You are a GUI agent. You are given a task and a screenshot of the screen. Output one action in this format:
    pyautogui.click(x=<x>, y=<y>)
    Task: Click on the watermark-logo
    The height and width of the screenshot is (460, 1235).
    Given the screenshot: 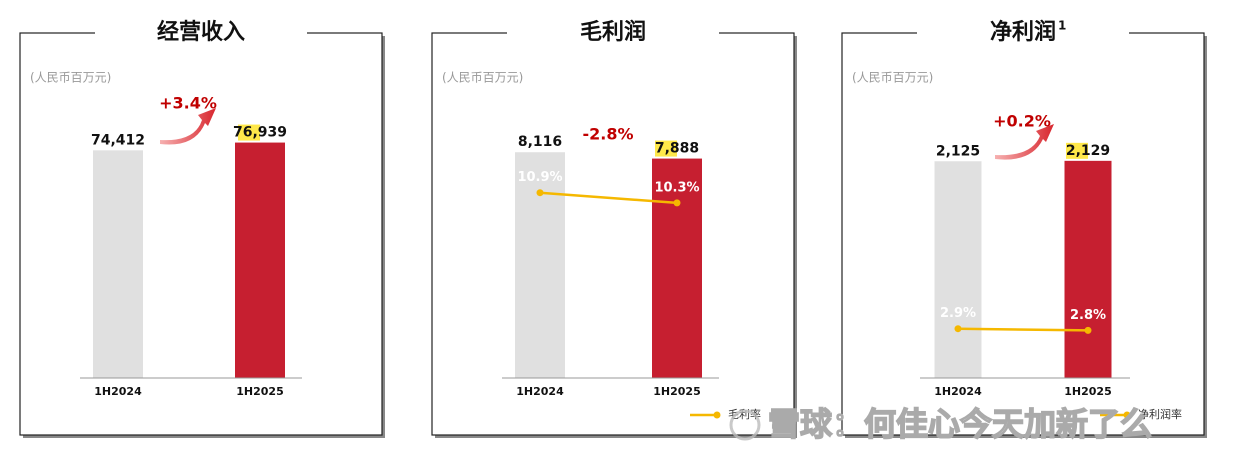 What is the action you would take?
    pyautogui.click(x=745, y=425)
    